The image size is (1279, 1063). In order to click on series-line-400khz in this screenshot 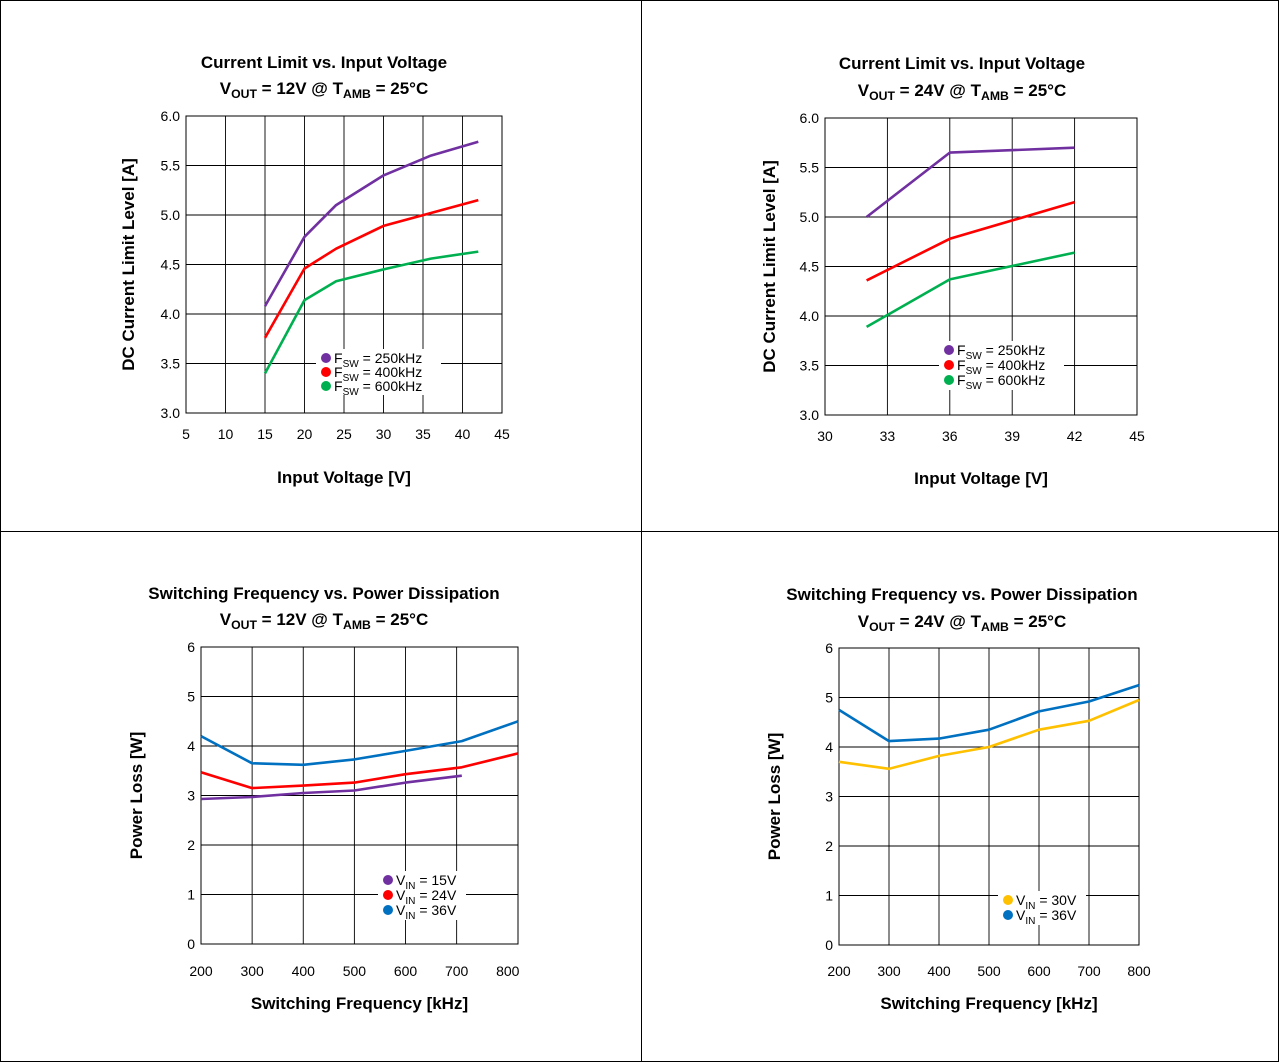, I will do `click(970, 241)`.